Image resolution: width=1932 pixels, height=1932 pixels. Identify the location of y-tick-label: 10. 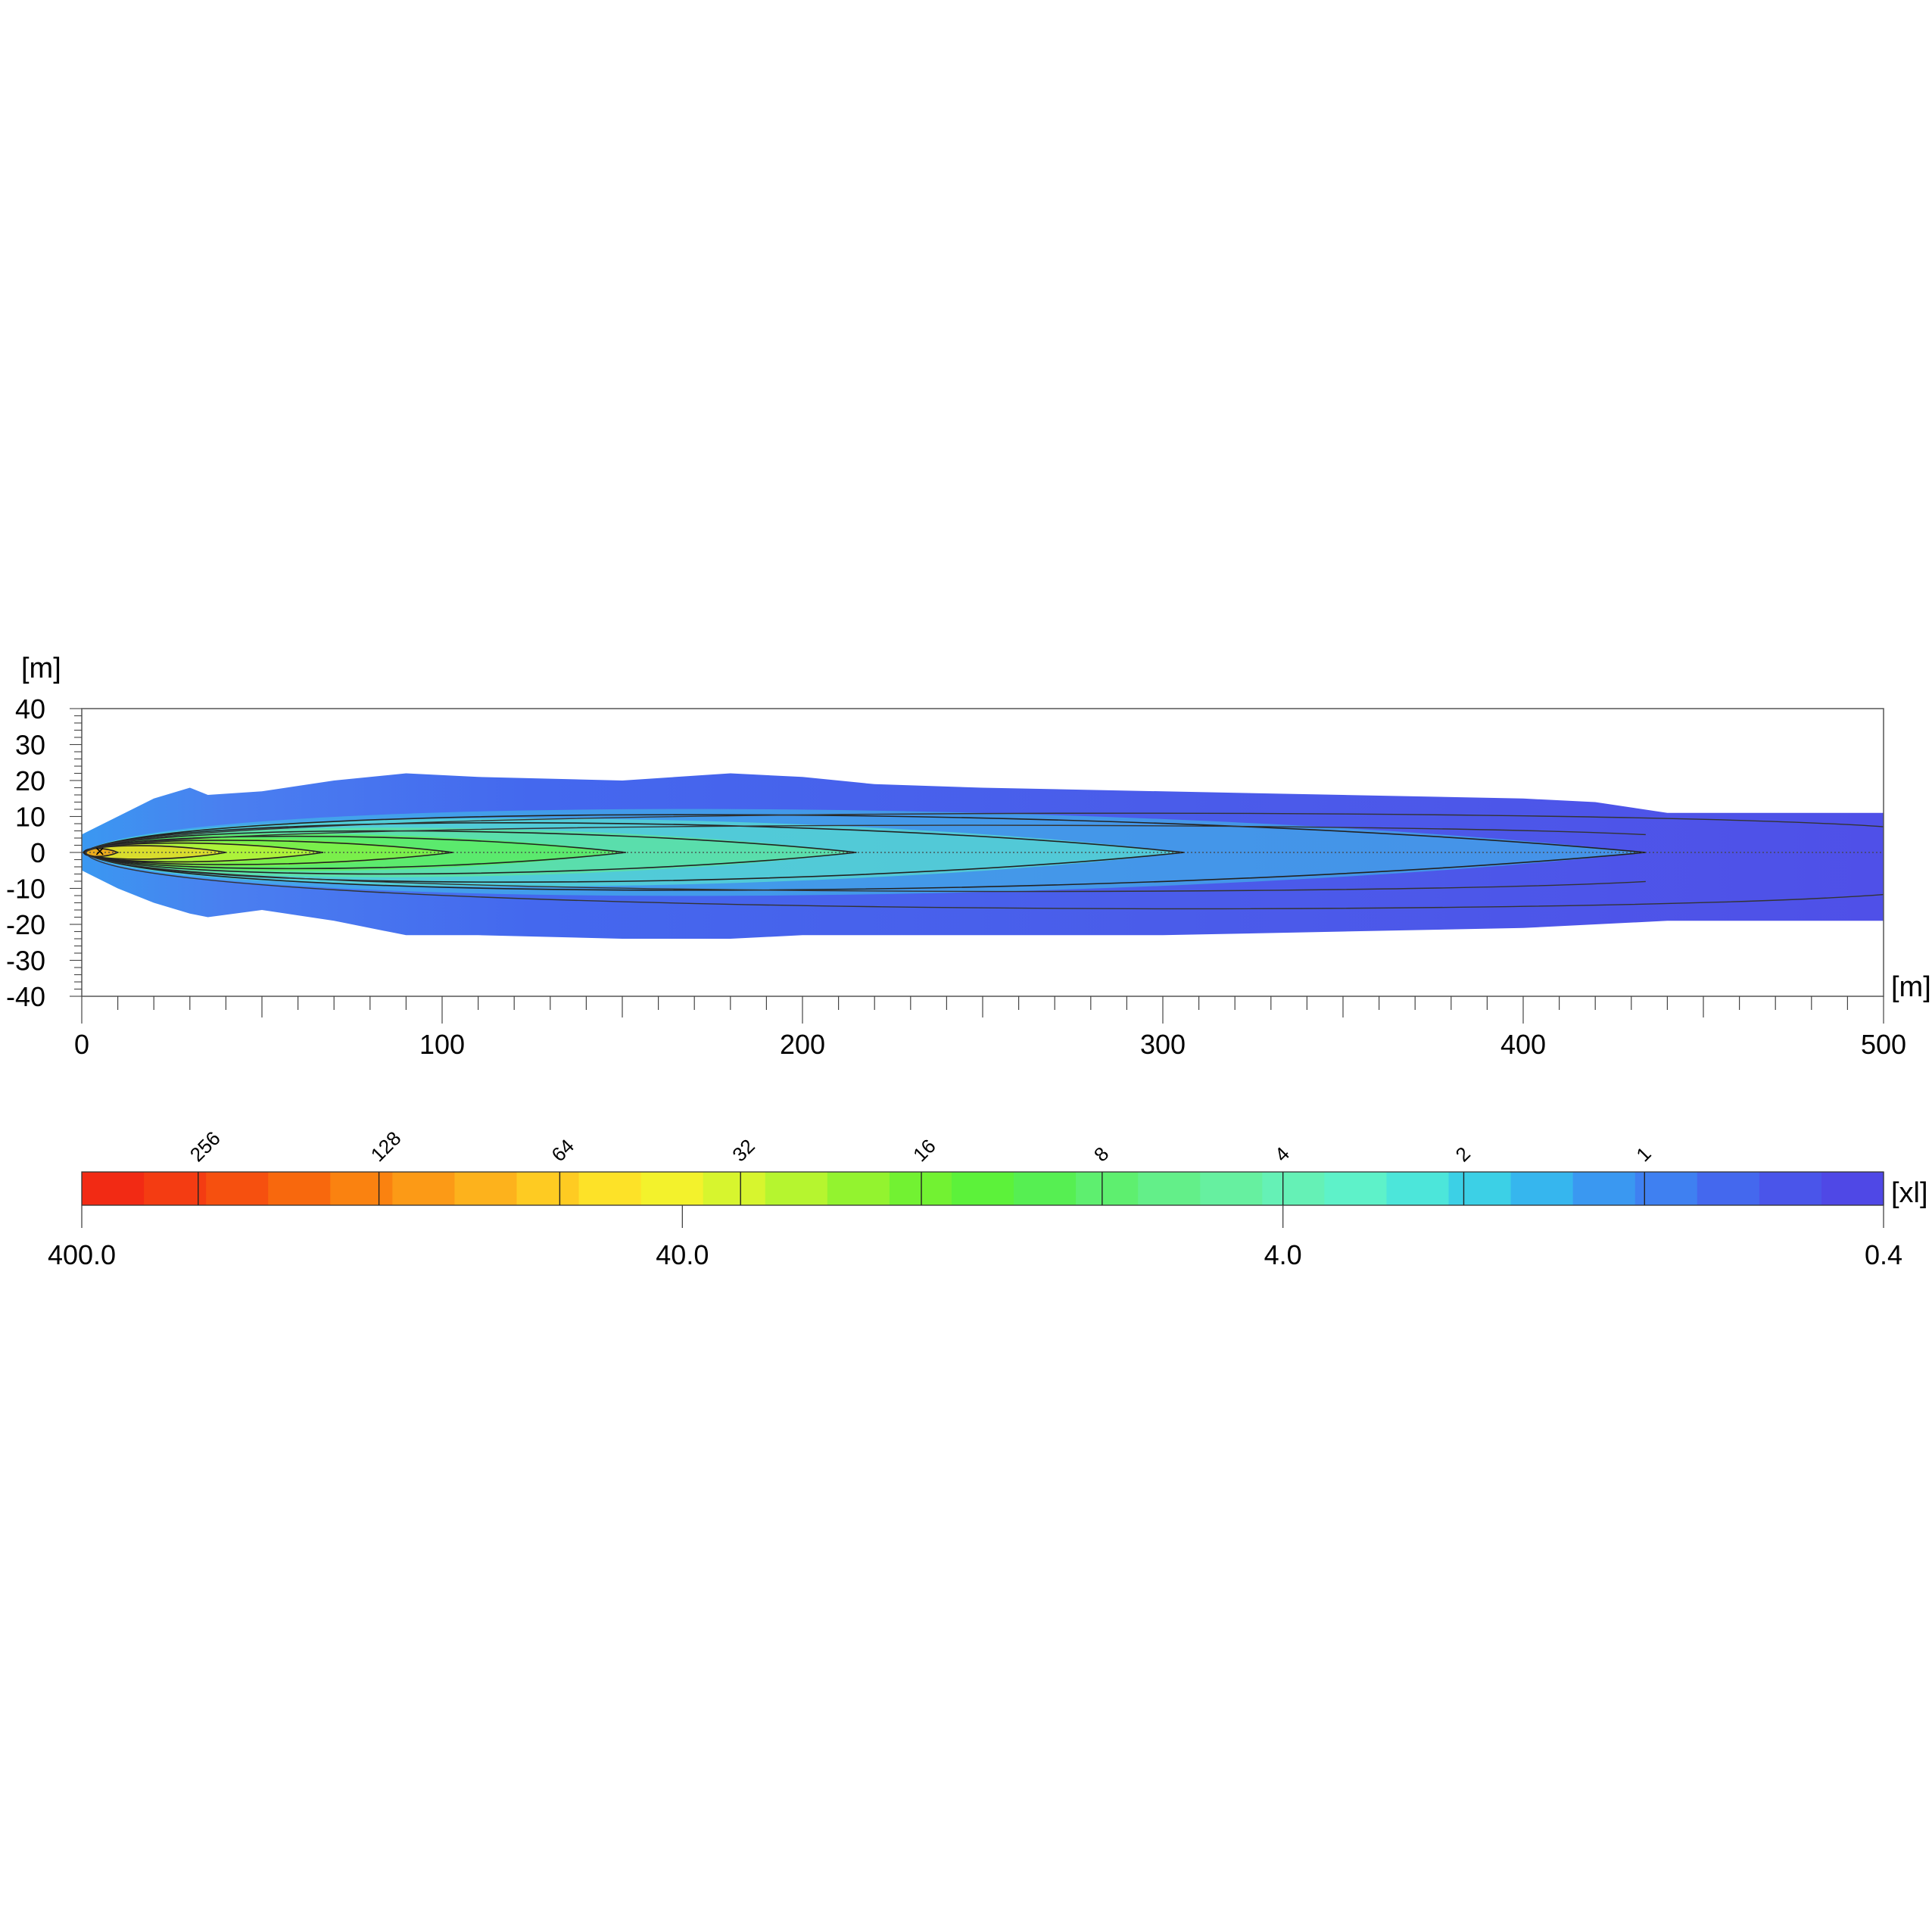
(30, 817).